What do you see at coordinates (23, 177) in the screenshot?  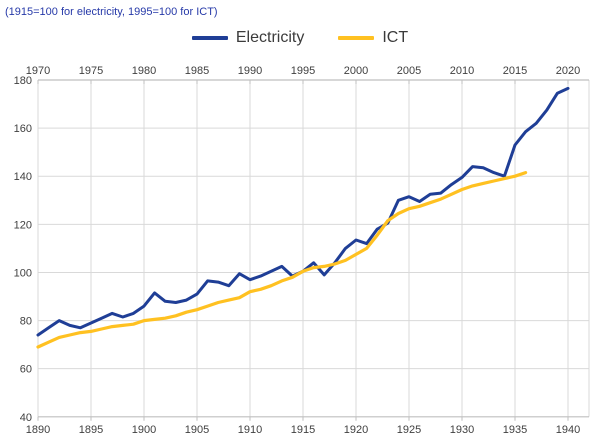 I see `y-axis-label-140: 140` at bounding box center [23, 177].